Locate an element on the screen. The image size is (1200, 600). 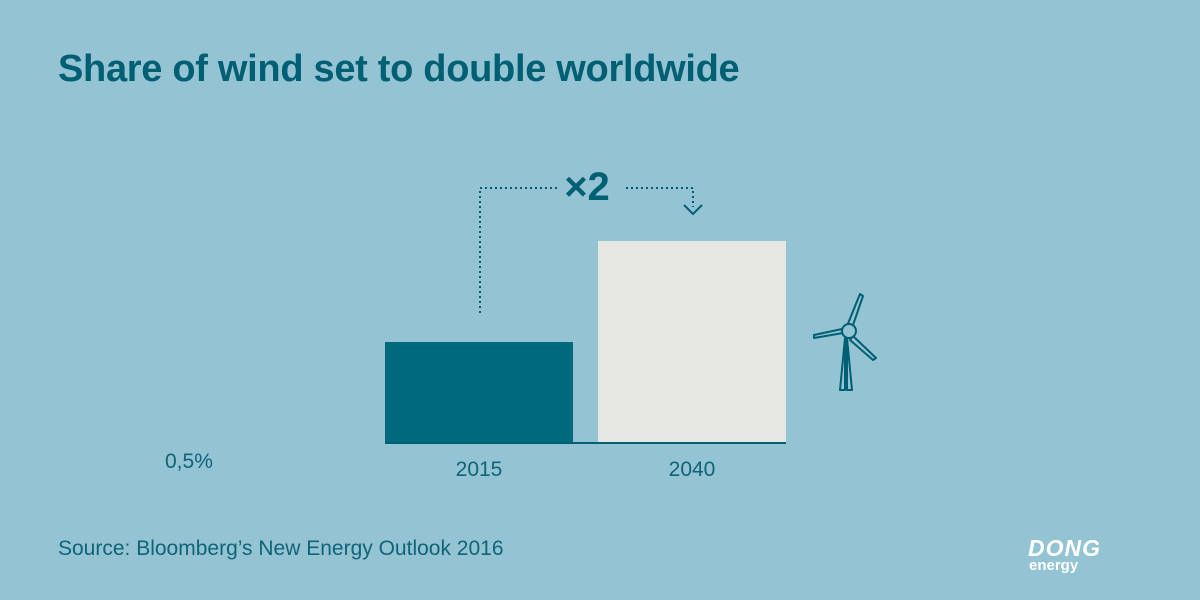
dong-energy-logo: DONG energy is located at coordinates (1093, 558).